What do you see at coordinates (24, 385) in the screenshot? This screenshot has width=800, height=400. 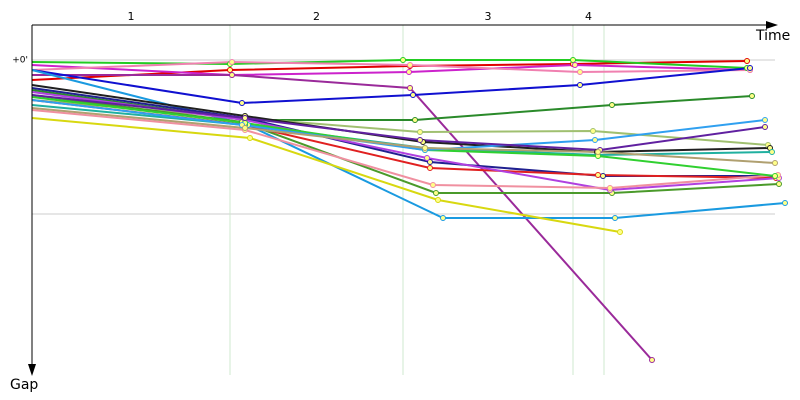 I see `y-axis-label: Gap` at bounding box center [24, 385].